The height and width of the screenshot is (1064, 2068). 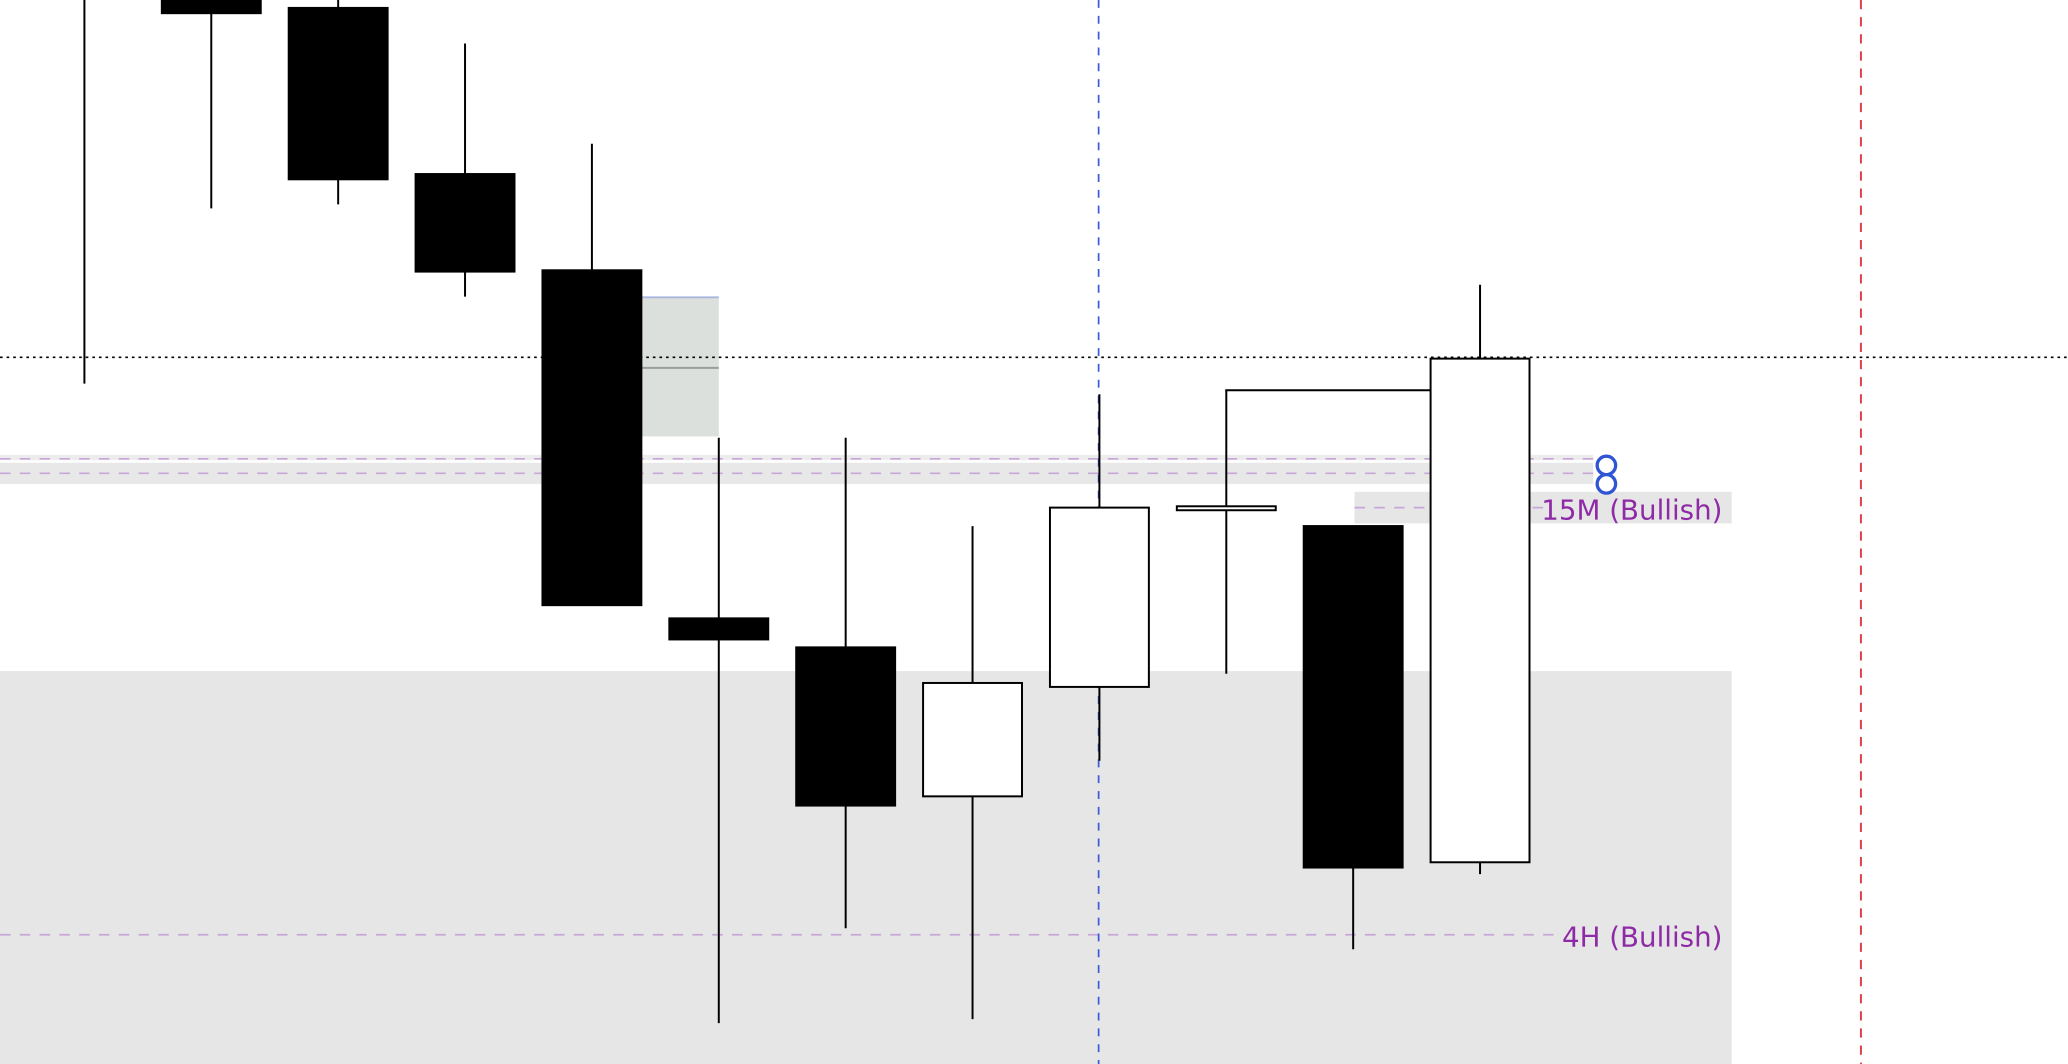 What do you see at coordinates (679, 366) in the screenshot?
I see `fvg-box` at bounding box center [679, 366].